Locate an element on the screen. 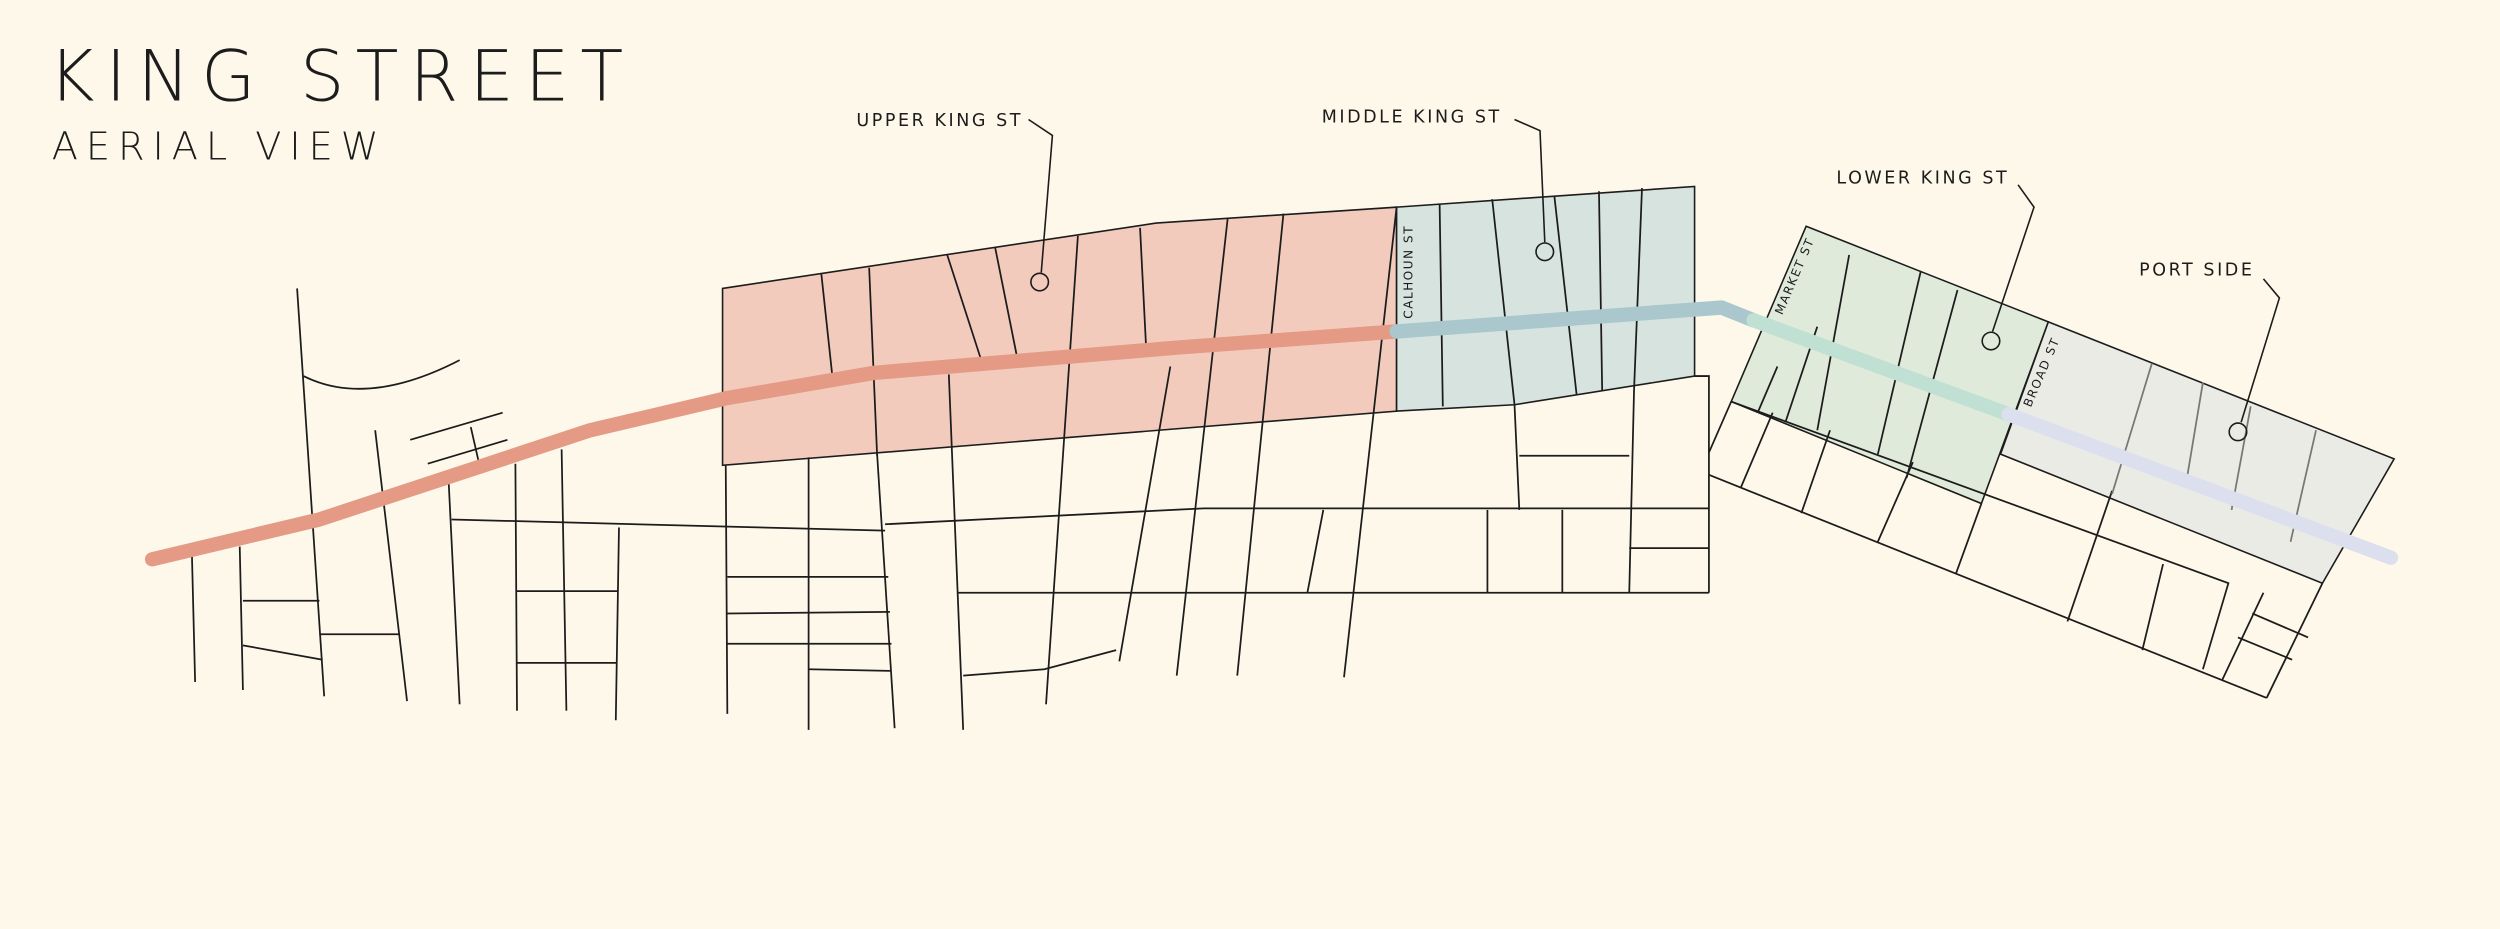 The image size is (2500, 929). route-upper is located at coordinates (774, 445).